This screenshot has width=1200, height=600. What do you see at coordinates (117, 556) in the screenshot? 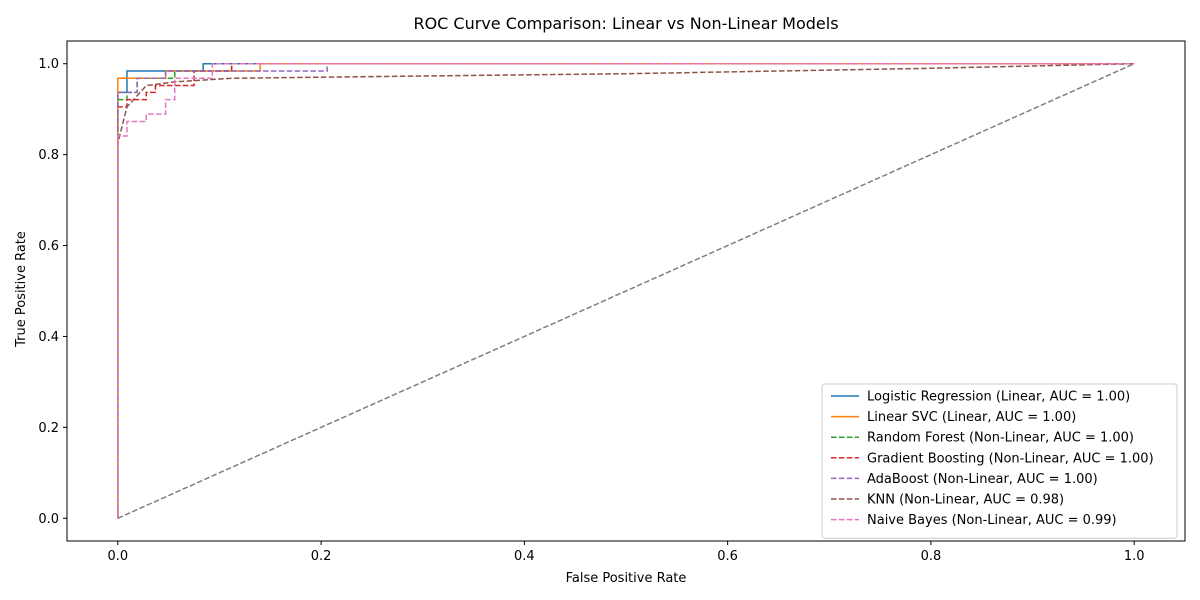
I see `x-tick-label: 0.0` at bounding box center [117, 556].